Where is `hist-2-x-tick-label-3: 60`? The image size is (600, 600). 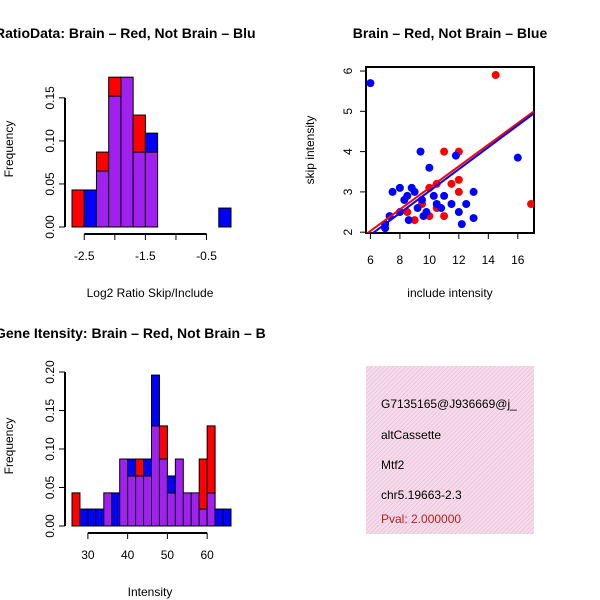
hist-2-x-tick-label-3: 60 is located at coordinates (207, 555).